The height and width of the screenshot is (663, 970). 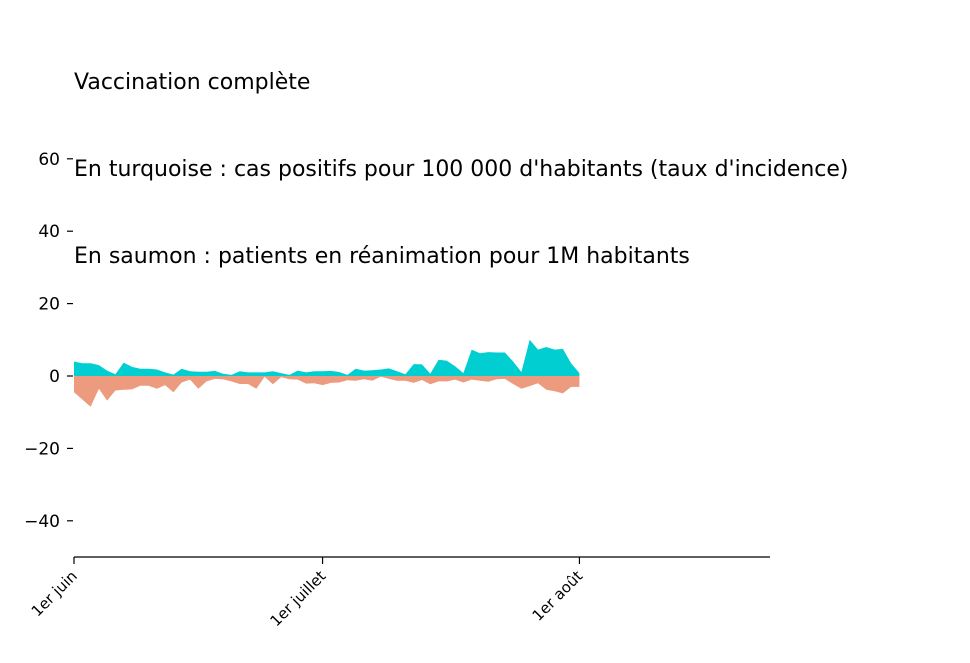 I want to click on y-tick-label: 40, so click(x=49, y=232).